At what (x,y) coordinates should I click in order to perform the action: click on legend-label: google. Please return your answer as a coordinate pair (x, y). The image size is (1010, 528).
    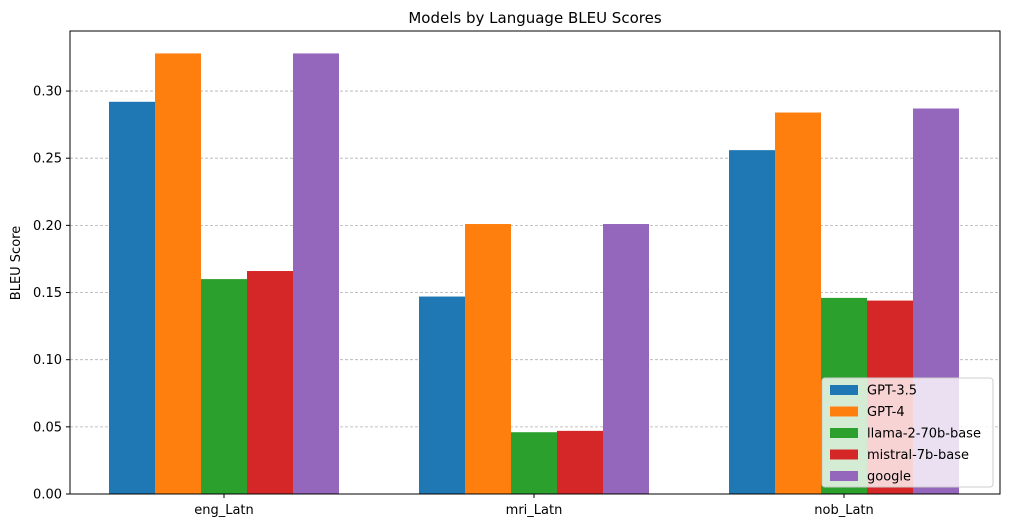
    Looking at the image, I should click on (889, 477).